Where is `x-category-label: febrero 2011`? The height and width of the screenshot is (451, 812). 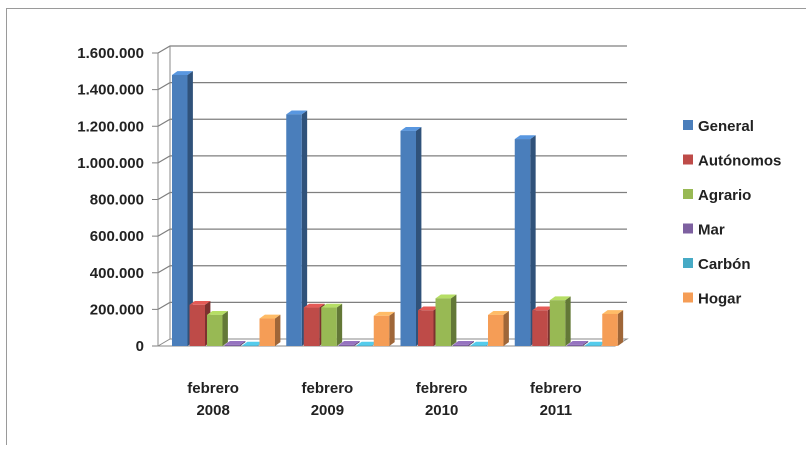 x-category-label: febrero 2011 is located at coordinates (556, 399).